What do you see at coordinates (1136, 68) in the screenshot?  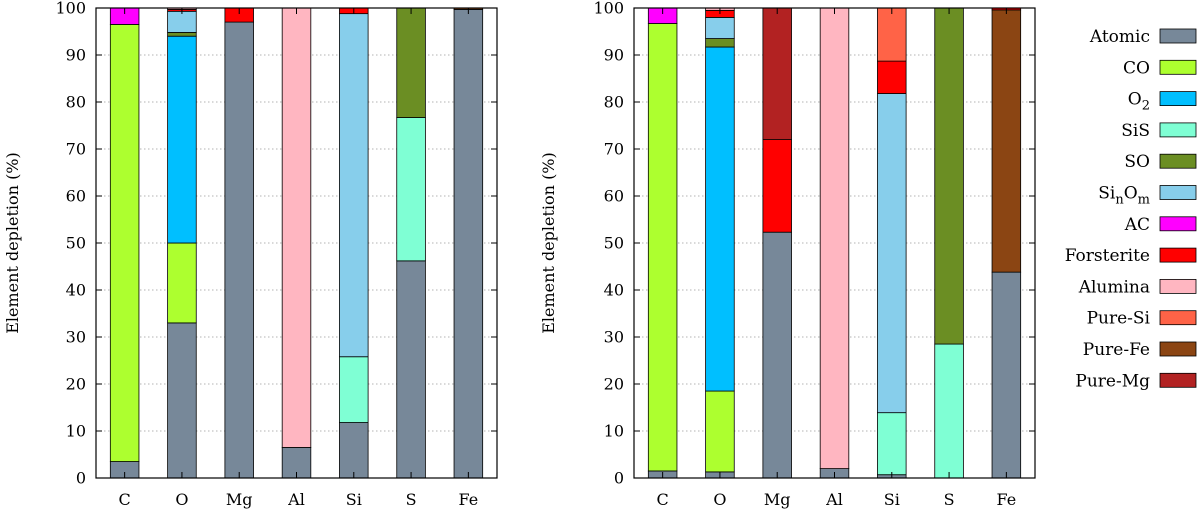 I see `legend-label: CO` at bounding box center [1136, 68].